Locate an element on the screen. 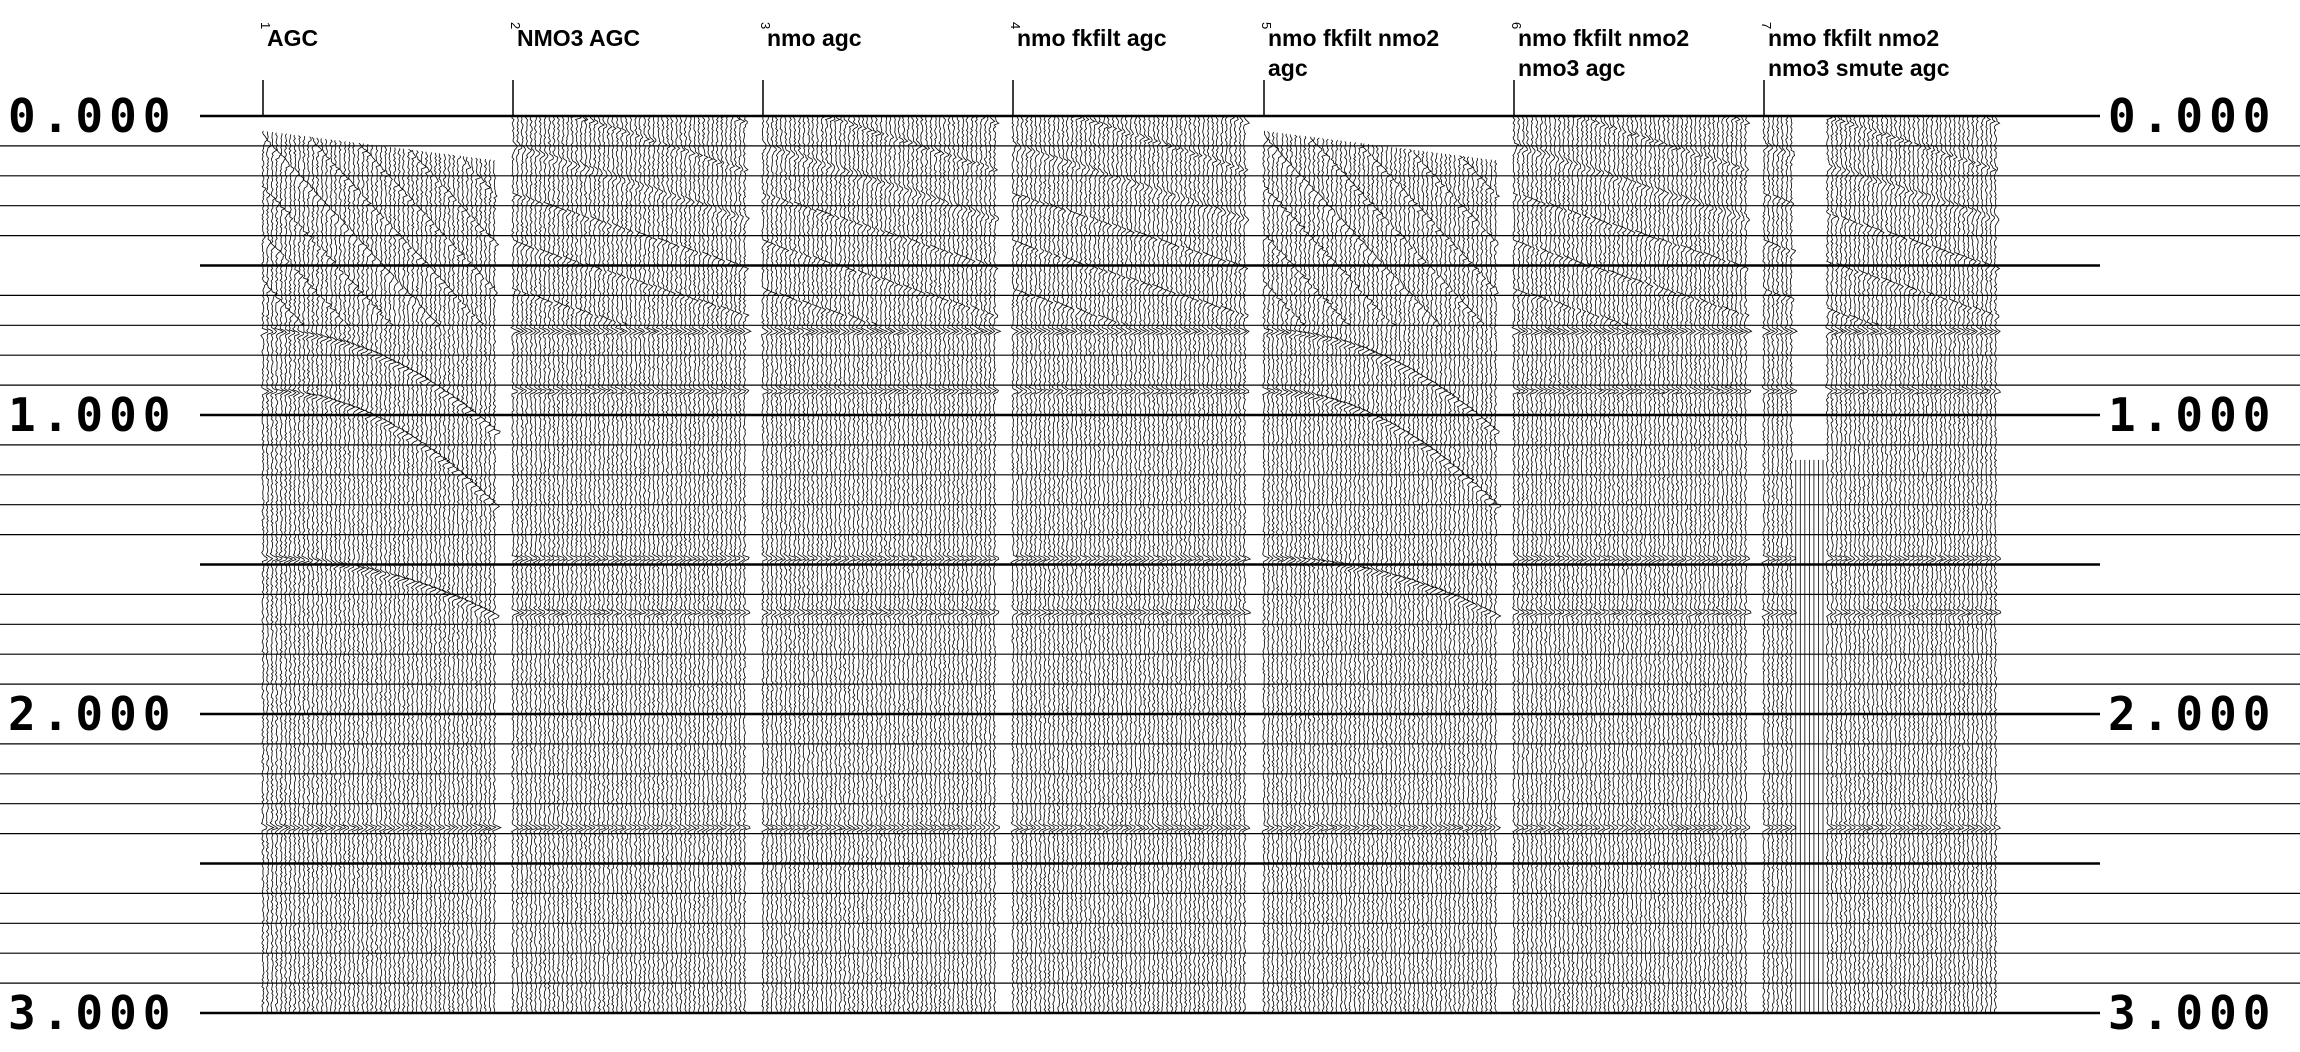 The width and height of the screenshot is (2300, 1052). panel-title: agc is located at coordinates (1288, 68).